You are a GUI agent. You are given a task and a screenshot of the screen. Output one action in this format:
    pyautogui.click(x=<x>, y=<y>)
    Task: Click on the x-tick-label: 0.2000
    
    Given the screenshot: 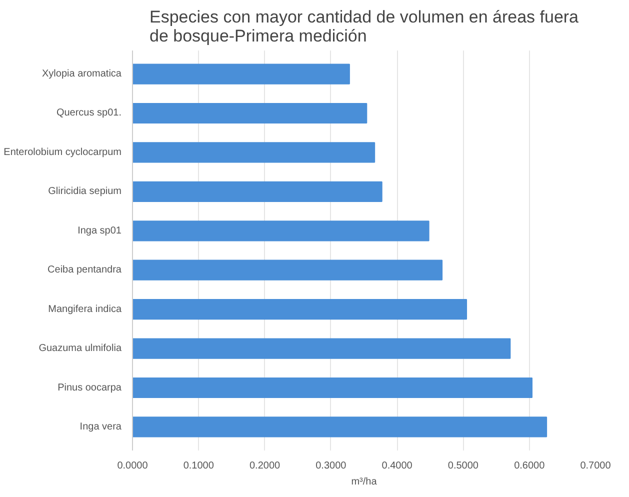 What is the action you would take?
    pyautogui.click(x=265, y=466)
    